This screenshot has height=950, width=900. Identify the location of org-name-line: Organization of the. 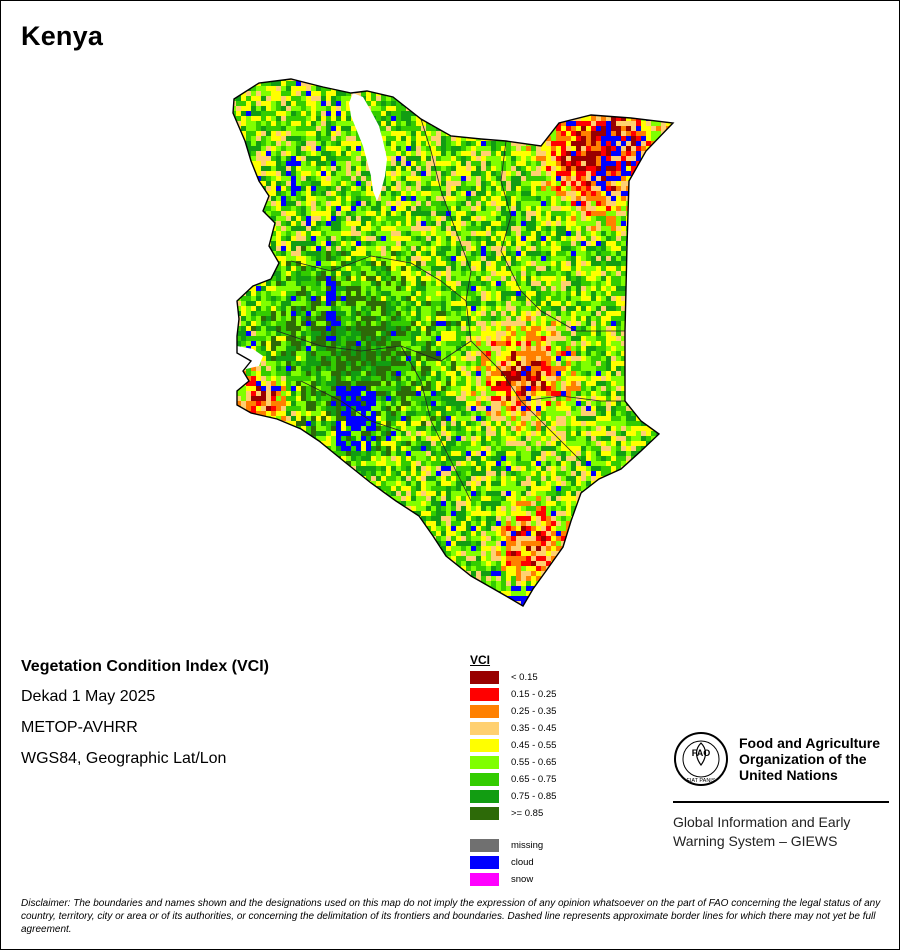
(803, 759).